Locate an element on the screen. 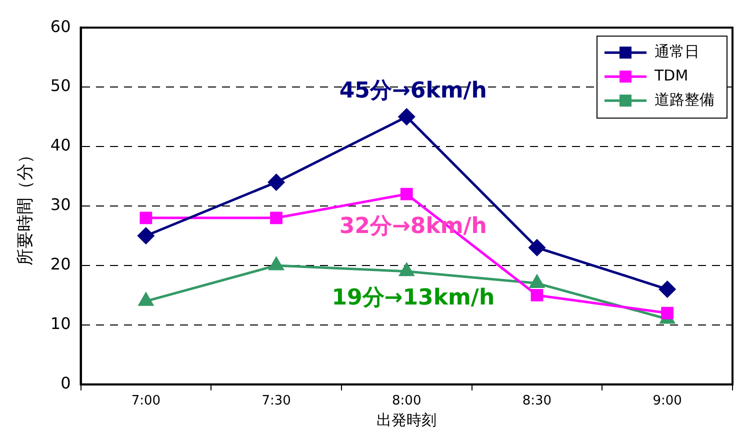  y-tick-label: 60 is located at coordinates (60, 26).